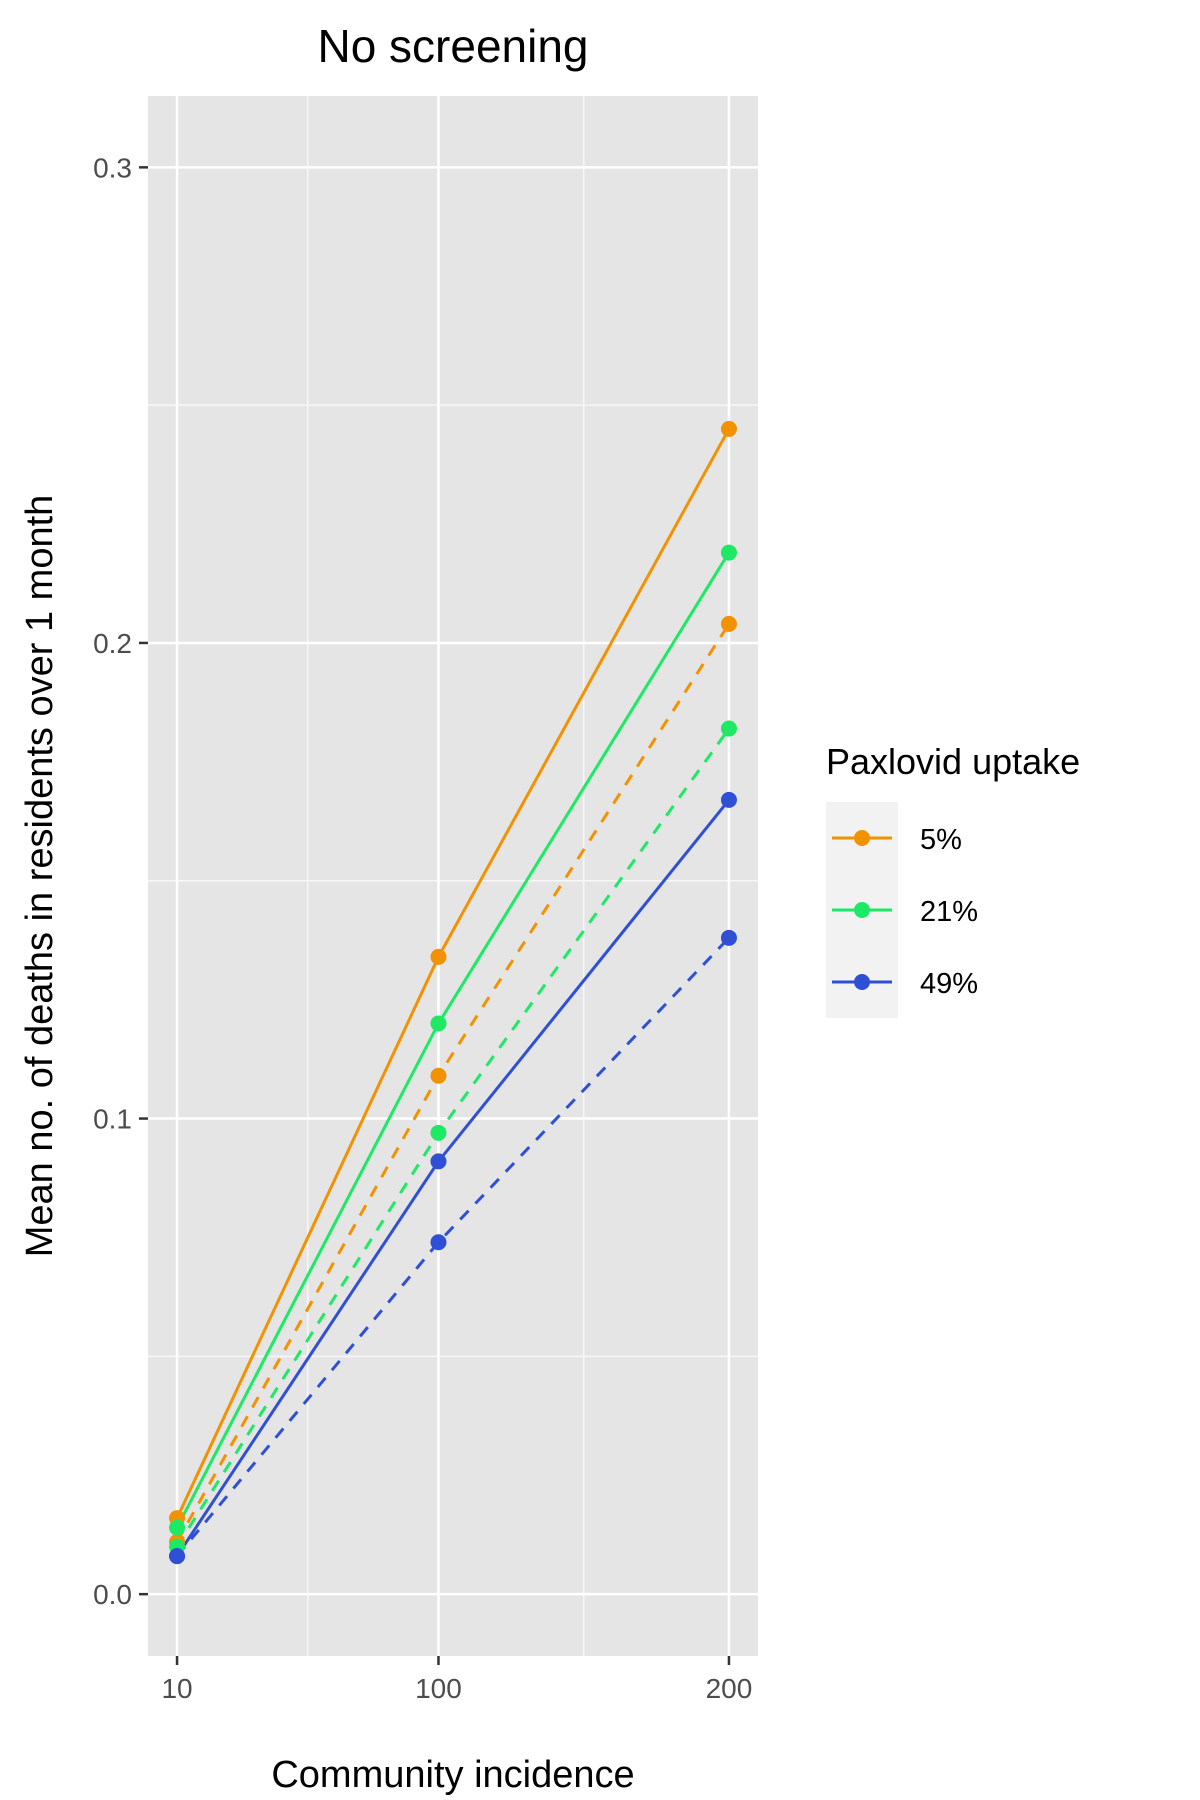 Image resolution: width=1200 pixels, height=1800 pixels. I want to click on legend-entries: 5% 21% 49%, so click(905, 912).